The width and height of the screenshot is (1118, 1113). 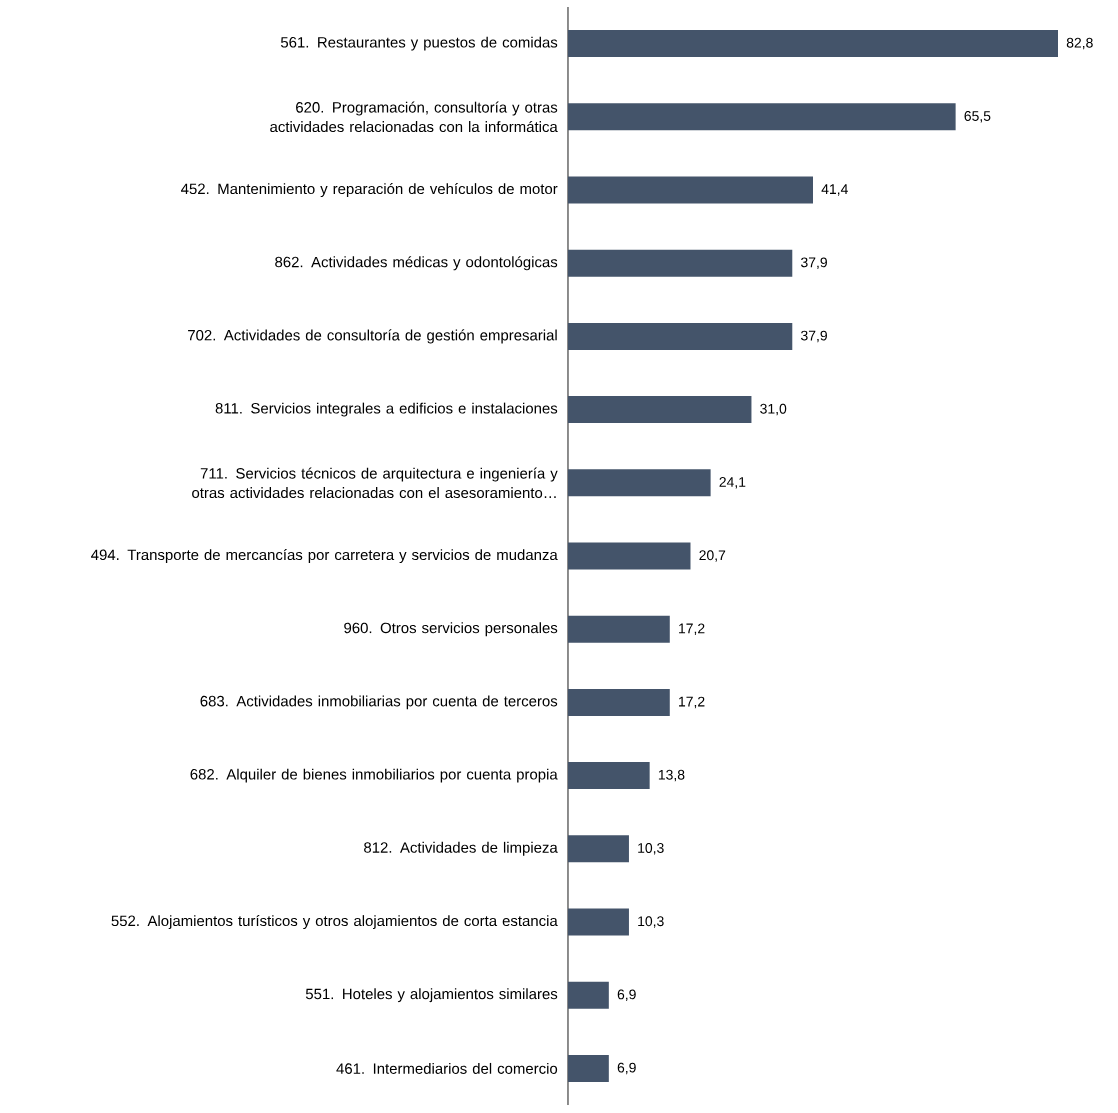 I want to click on y-tick-label: 551. Hoteles y alojamientos similares, so click(x=431, y=995).